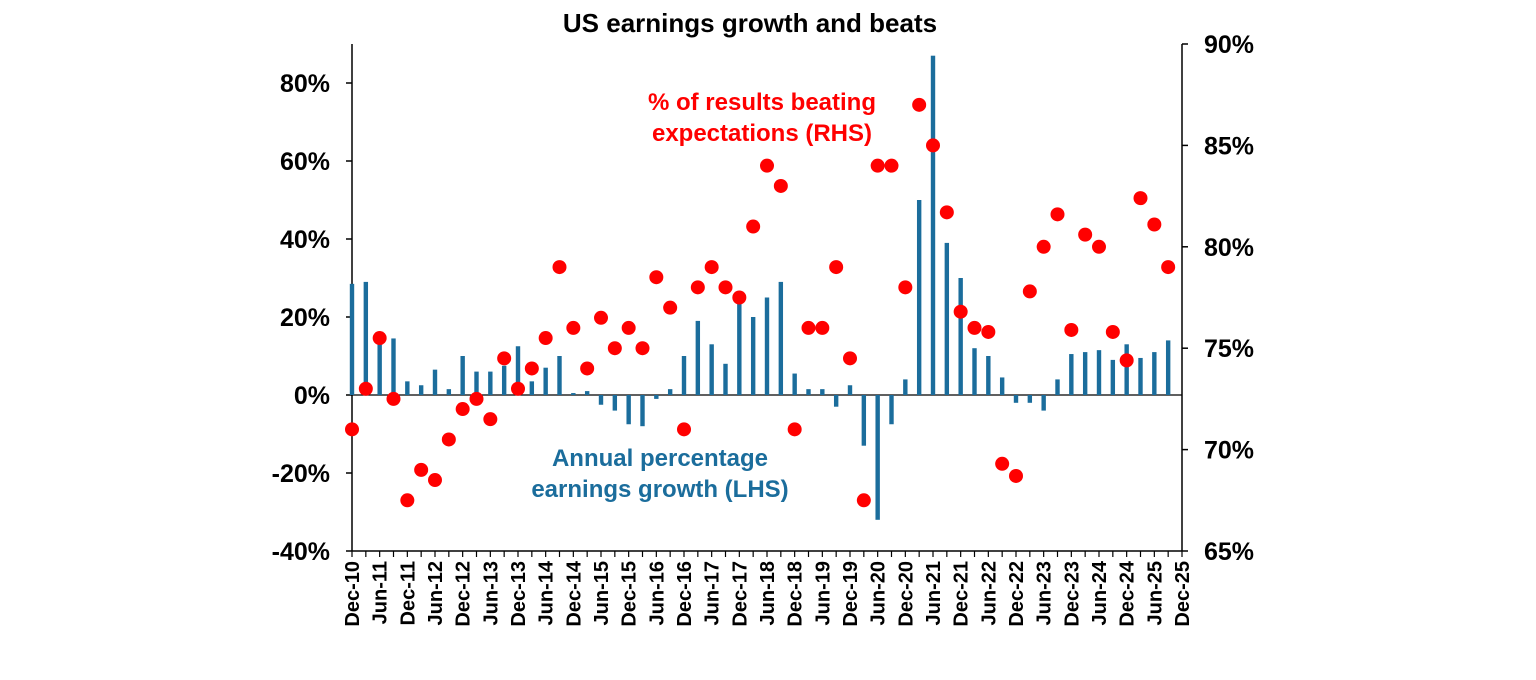  What do you see at coordinates (1229, 451) in the screenshot?
I see `y2-tick-label: 70%` at bounding box center [1229, 451].